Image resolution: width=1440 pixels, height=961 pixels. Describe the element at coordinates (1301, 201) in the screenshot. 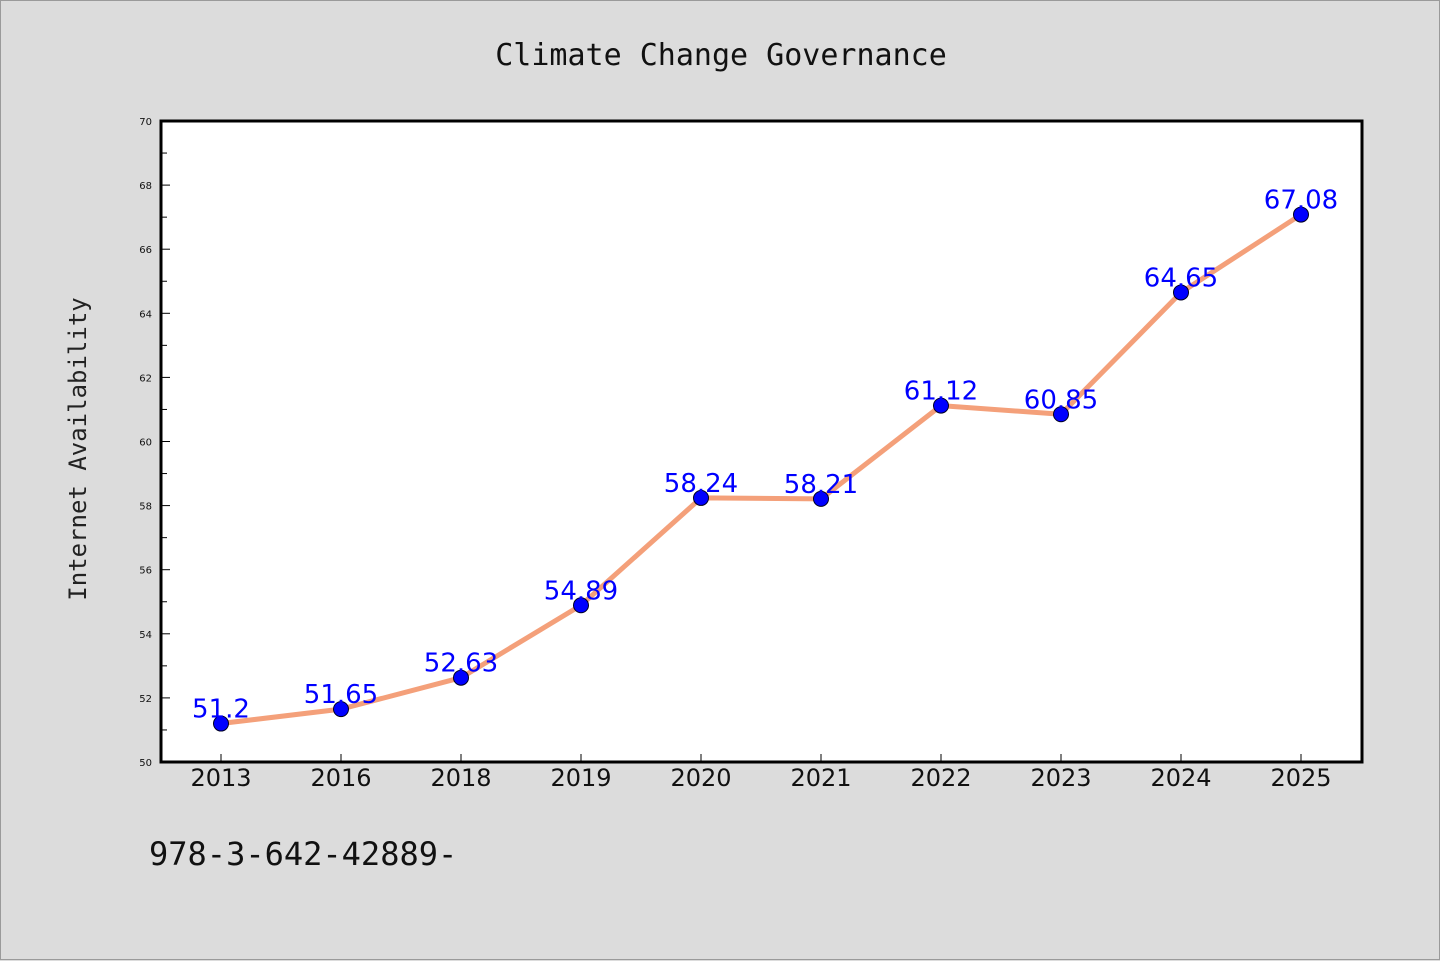

I see `data-label: 67.08` at that location.